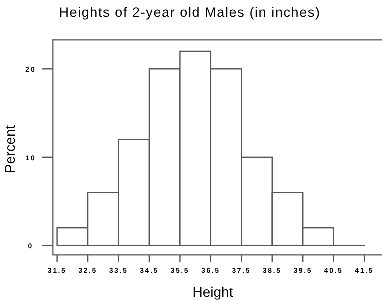 This screenshot has width=382, height=300. What do you see at coordinates (10, 149) in the screenshot?
I see `y-axis-title: Percent` at bounding box center [10, 149].